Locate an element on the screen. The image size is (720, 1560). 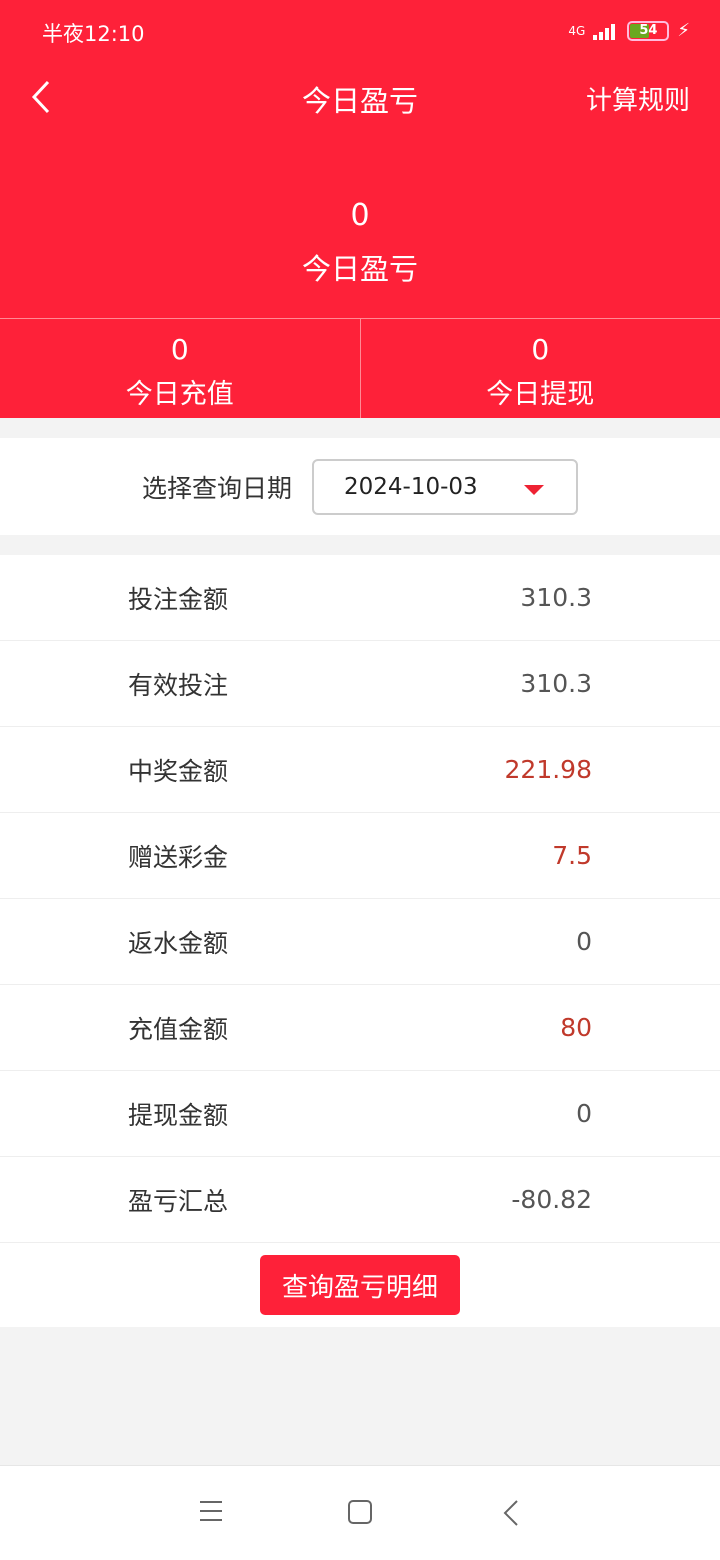
item-label: 中奖金额 is located at coordinates (178, 771).